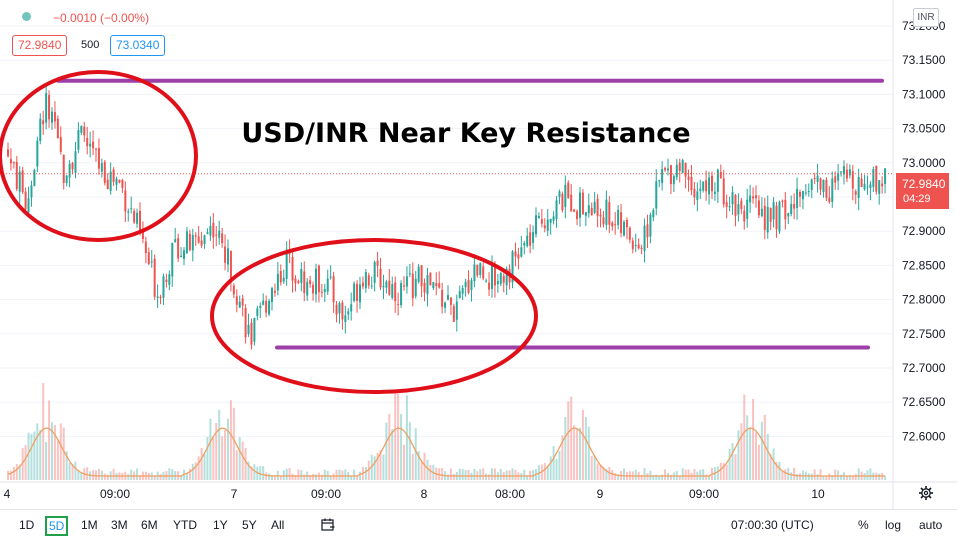 Image resolution: width=957 pixels, height=541 pixels. Describe the element at coordinates (926, 493) in the screenshot. I see `settings-gear-icon` at that location.